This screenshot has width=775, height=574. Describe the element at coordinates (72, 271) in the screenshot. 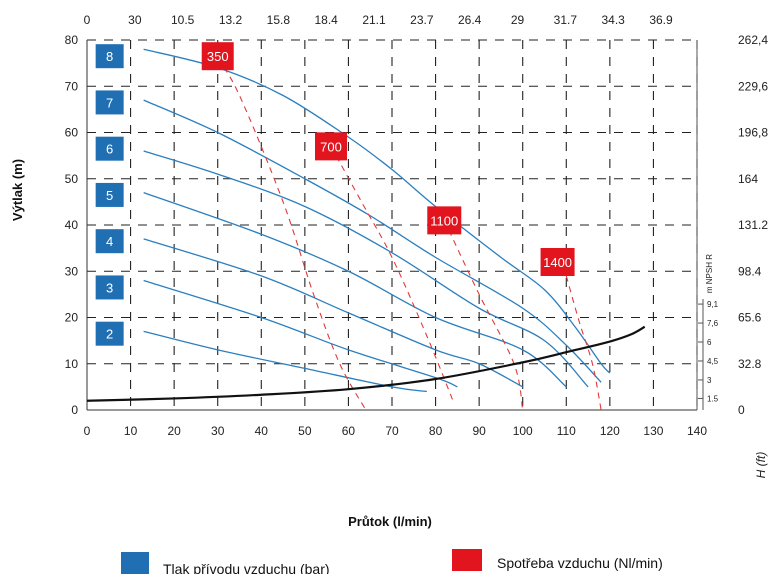

I see `y-tick-3: 30` at that location.